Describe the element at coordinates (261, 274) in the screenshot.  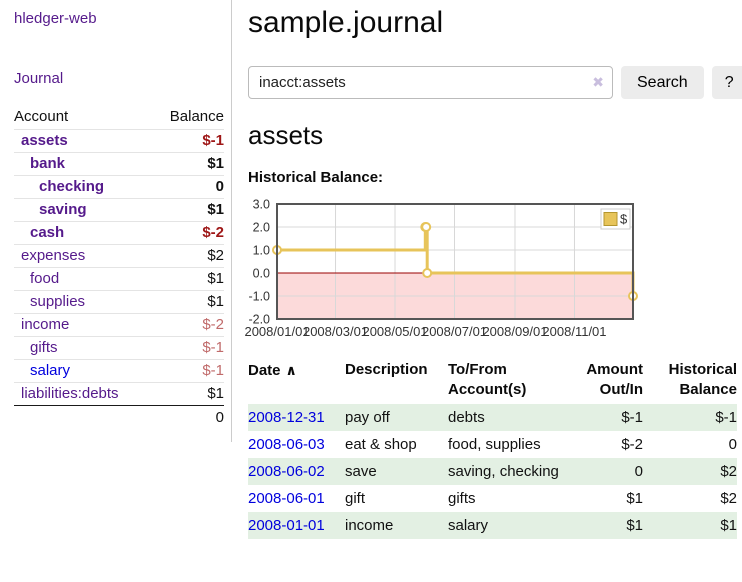
I see `y-axis-tick-label: 0.0` at that location.